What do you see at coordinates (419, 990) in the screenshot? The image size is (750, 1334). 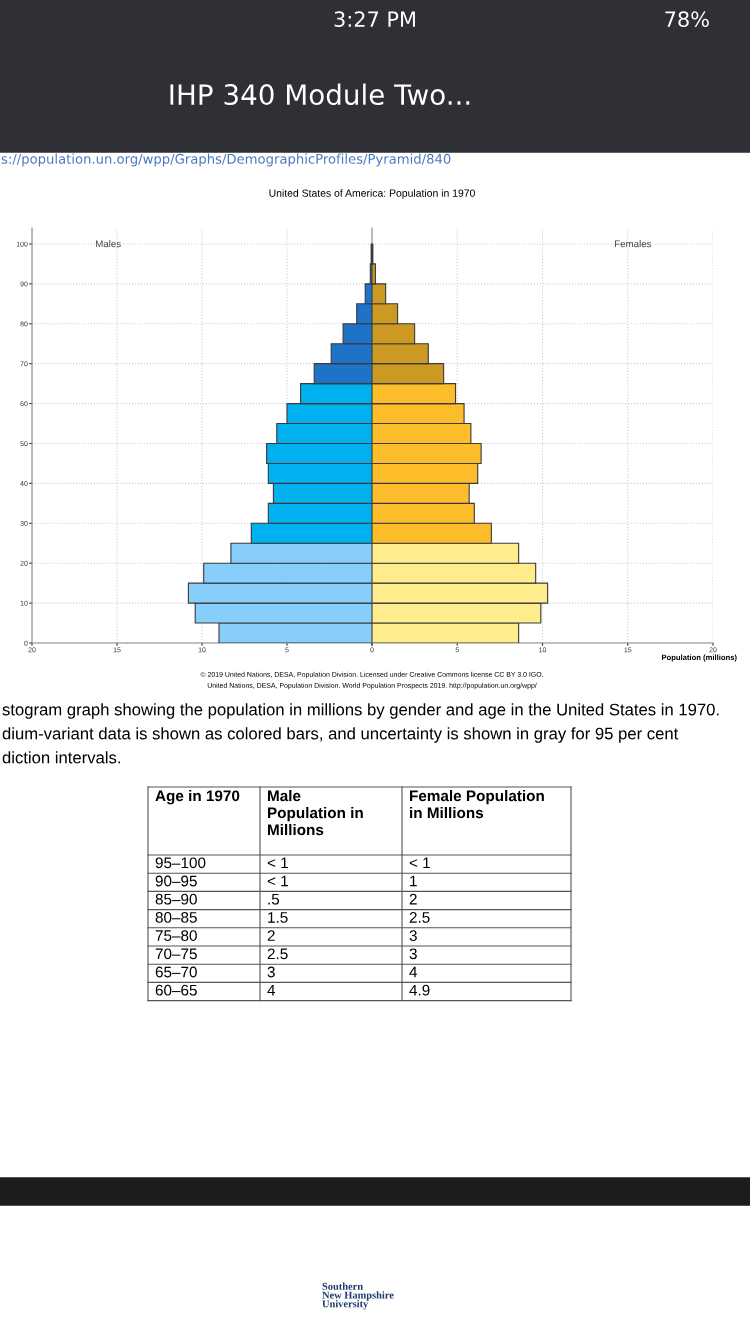 I see `text: 4.9` at bounding box center [419, 990].